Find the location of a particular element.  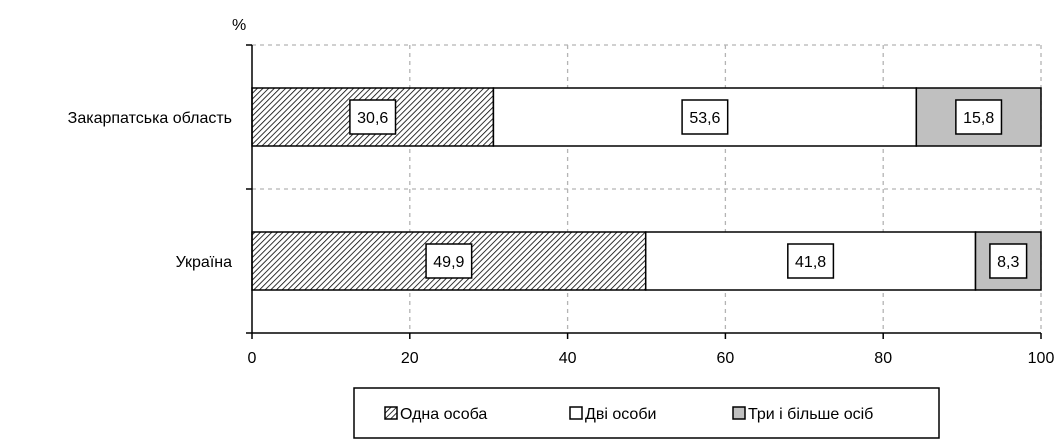

data-label: 53,6 is located at coordinates (704, 118).